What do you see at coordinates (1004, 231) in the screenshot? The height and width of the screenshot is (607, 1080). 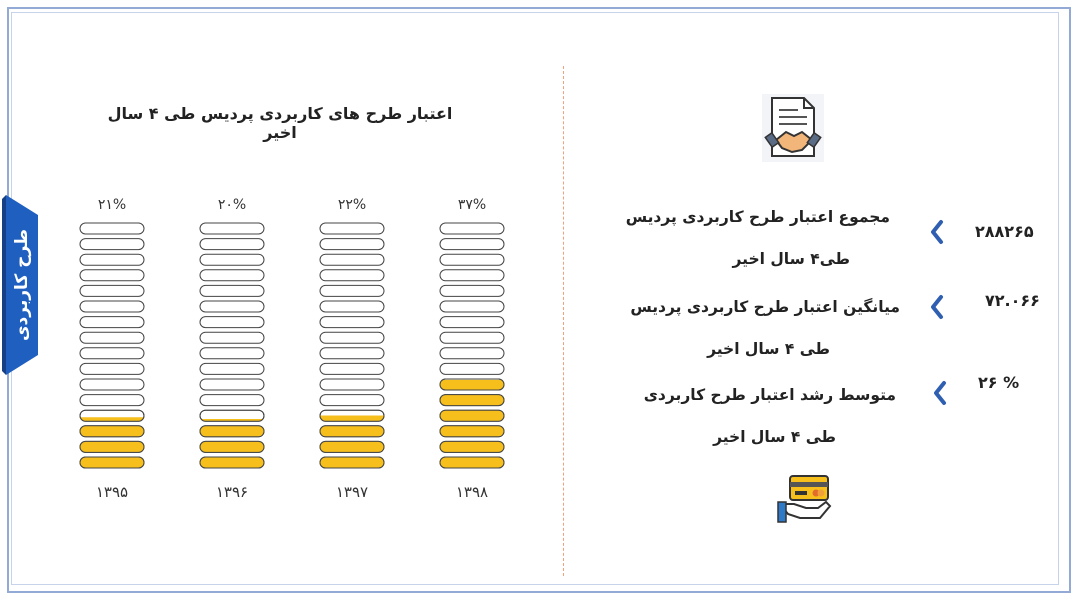 I see `stat-value: ۲۸۸۲۶۵` at bounding box center [1004, 231].